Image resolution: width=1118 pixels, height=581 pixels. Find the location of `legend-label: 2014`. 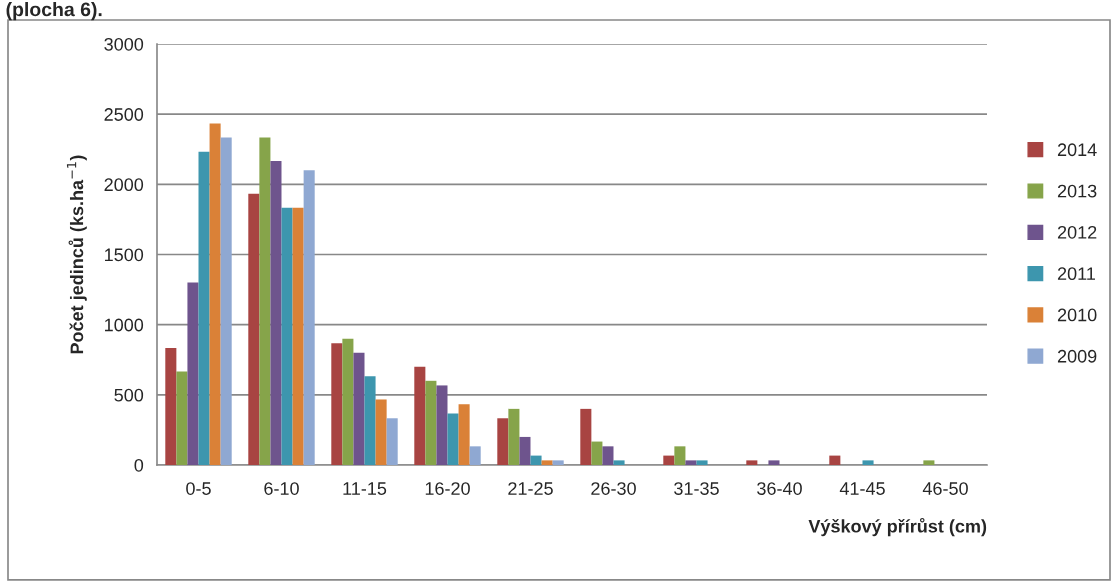

legend-label: 2014 is located at coordinates (1077, 150).